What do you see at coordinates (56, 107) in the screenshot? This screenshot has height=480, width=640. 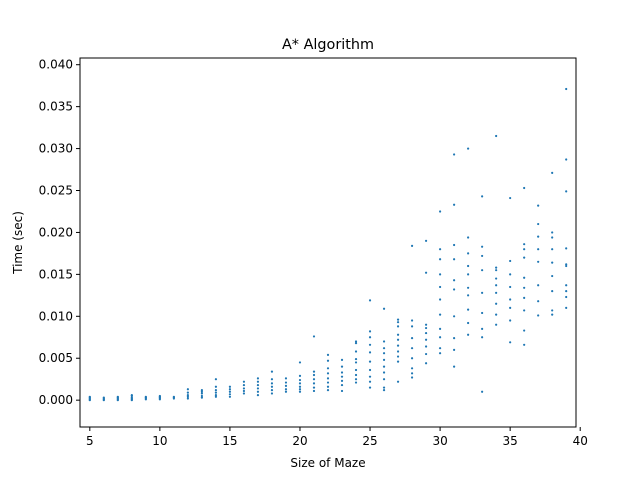 I see `y-tick-label: 0.035` at bounding box center [56, 107].